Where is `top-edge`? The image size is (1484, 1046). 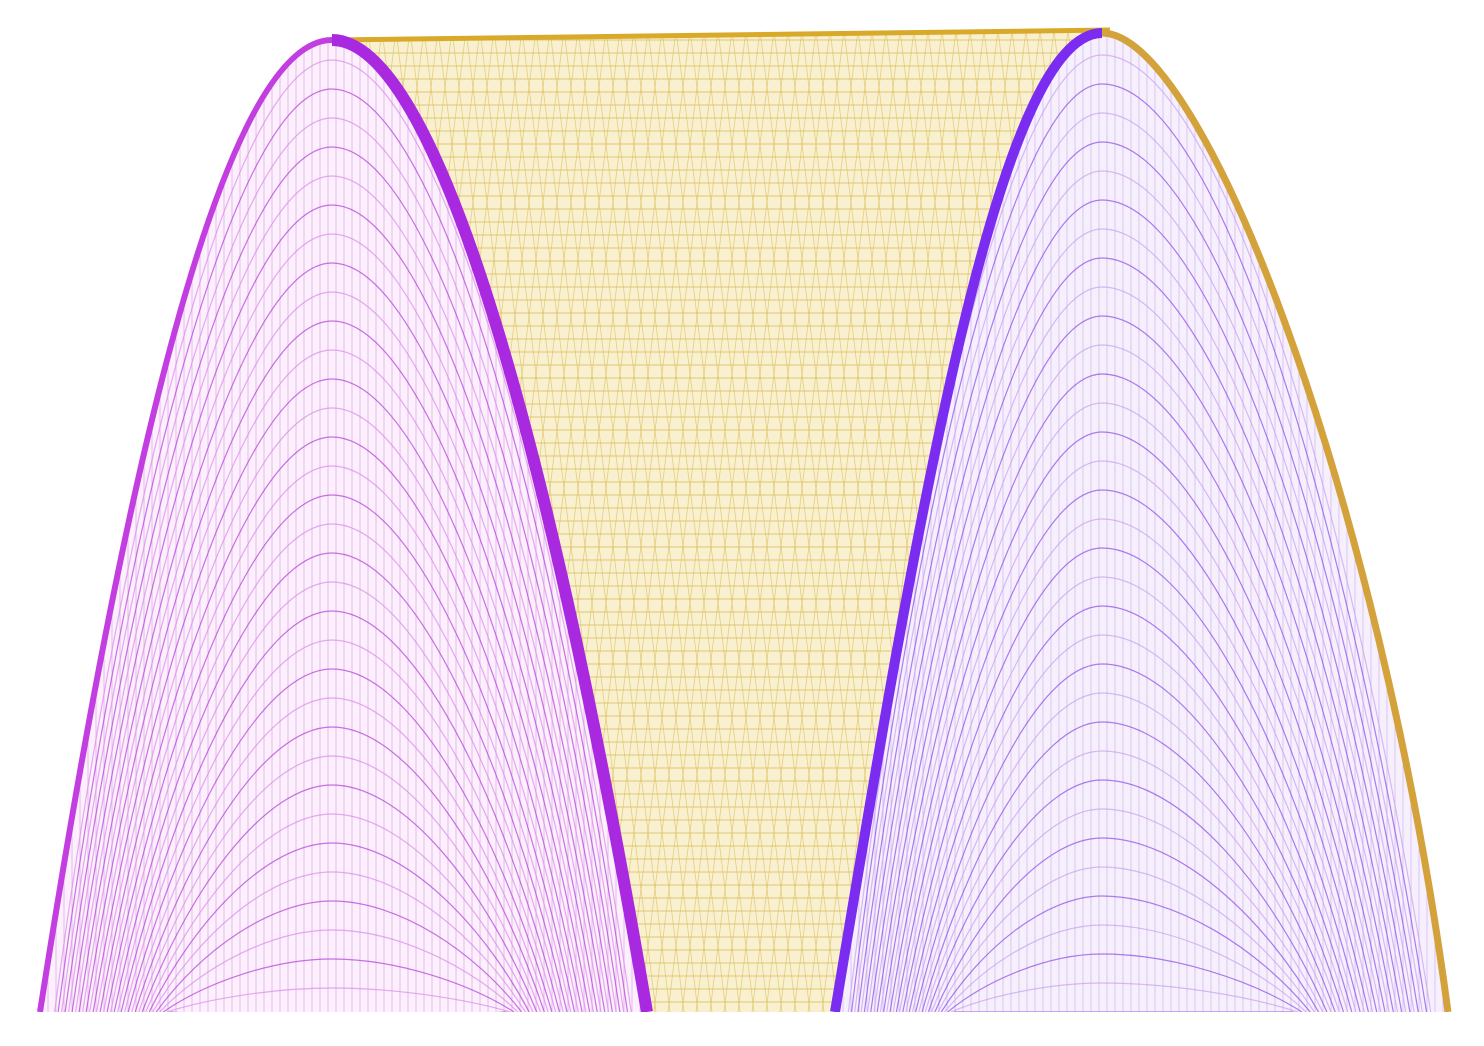 top-edge is located at coordinates (720, 35).